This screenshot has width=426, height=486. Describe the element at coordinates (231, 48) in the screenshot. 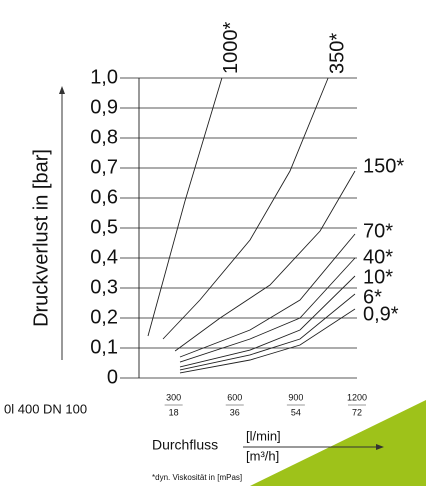

I see `series-label: 1000*` at that location.